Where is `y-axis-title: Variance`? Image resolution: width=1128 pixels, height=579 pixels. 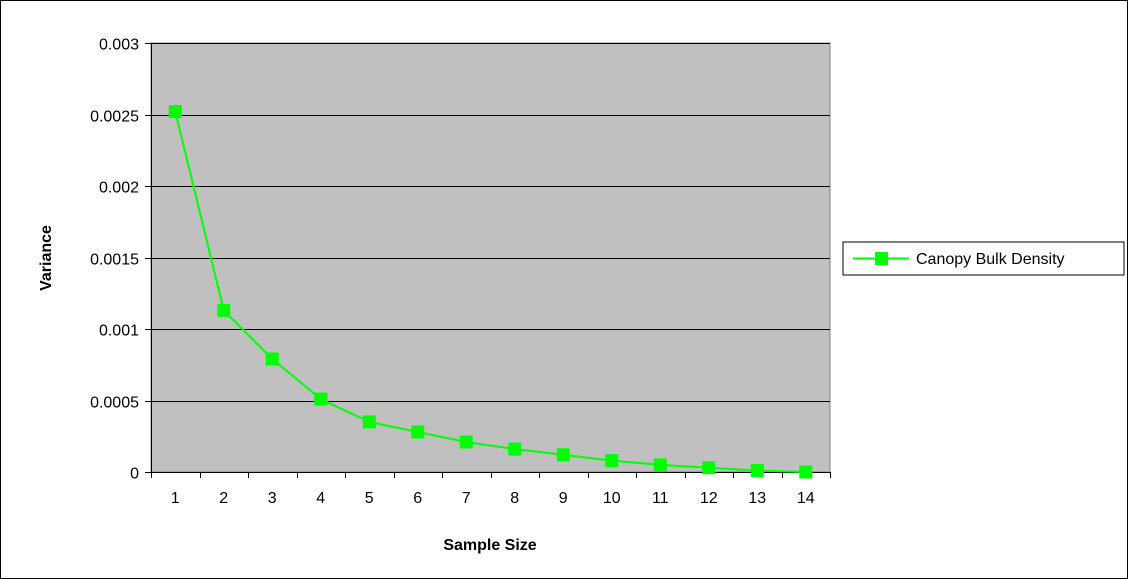
y-axis-title: Variance is located at coordinates (46, 258).